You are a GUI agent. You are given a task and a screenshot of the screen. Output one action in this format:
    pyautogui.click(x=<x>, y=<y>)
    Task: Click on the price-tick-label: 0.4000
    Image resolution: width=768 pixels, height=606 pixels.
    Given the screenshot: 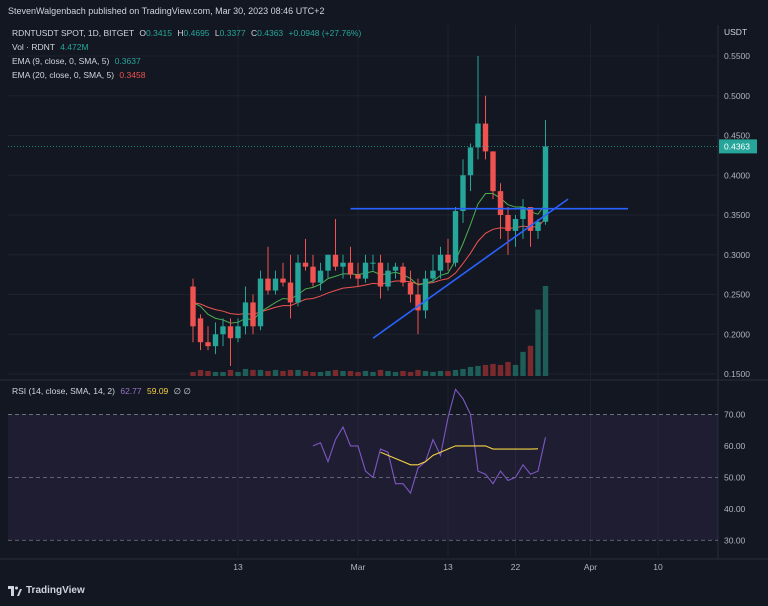 What is the action you would take?
    pyautogui.click(x=737, y=175)
    